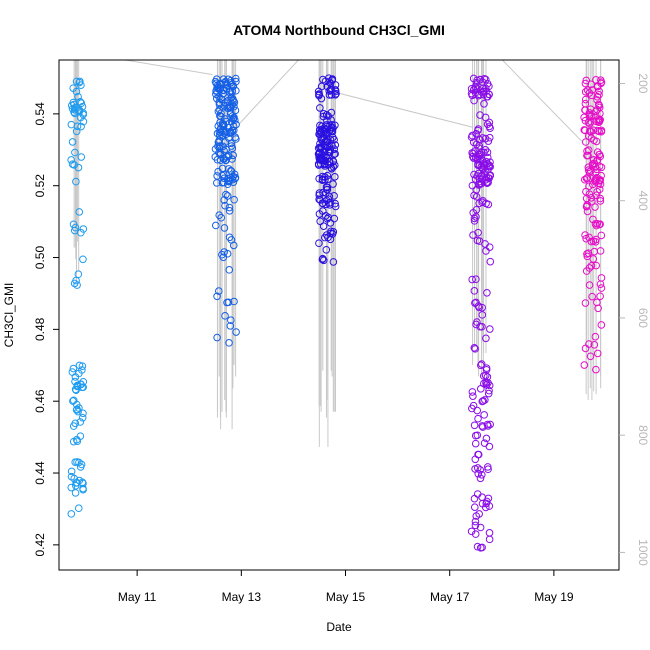  I want to click on y-tick-label: 0.46, so click(40, 401).